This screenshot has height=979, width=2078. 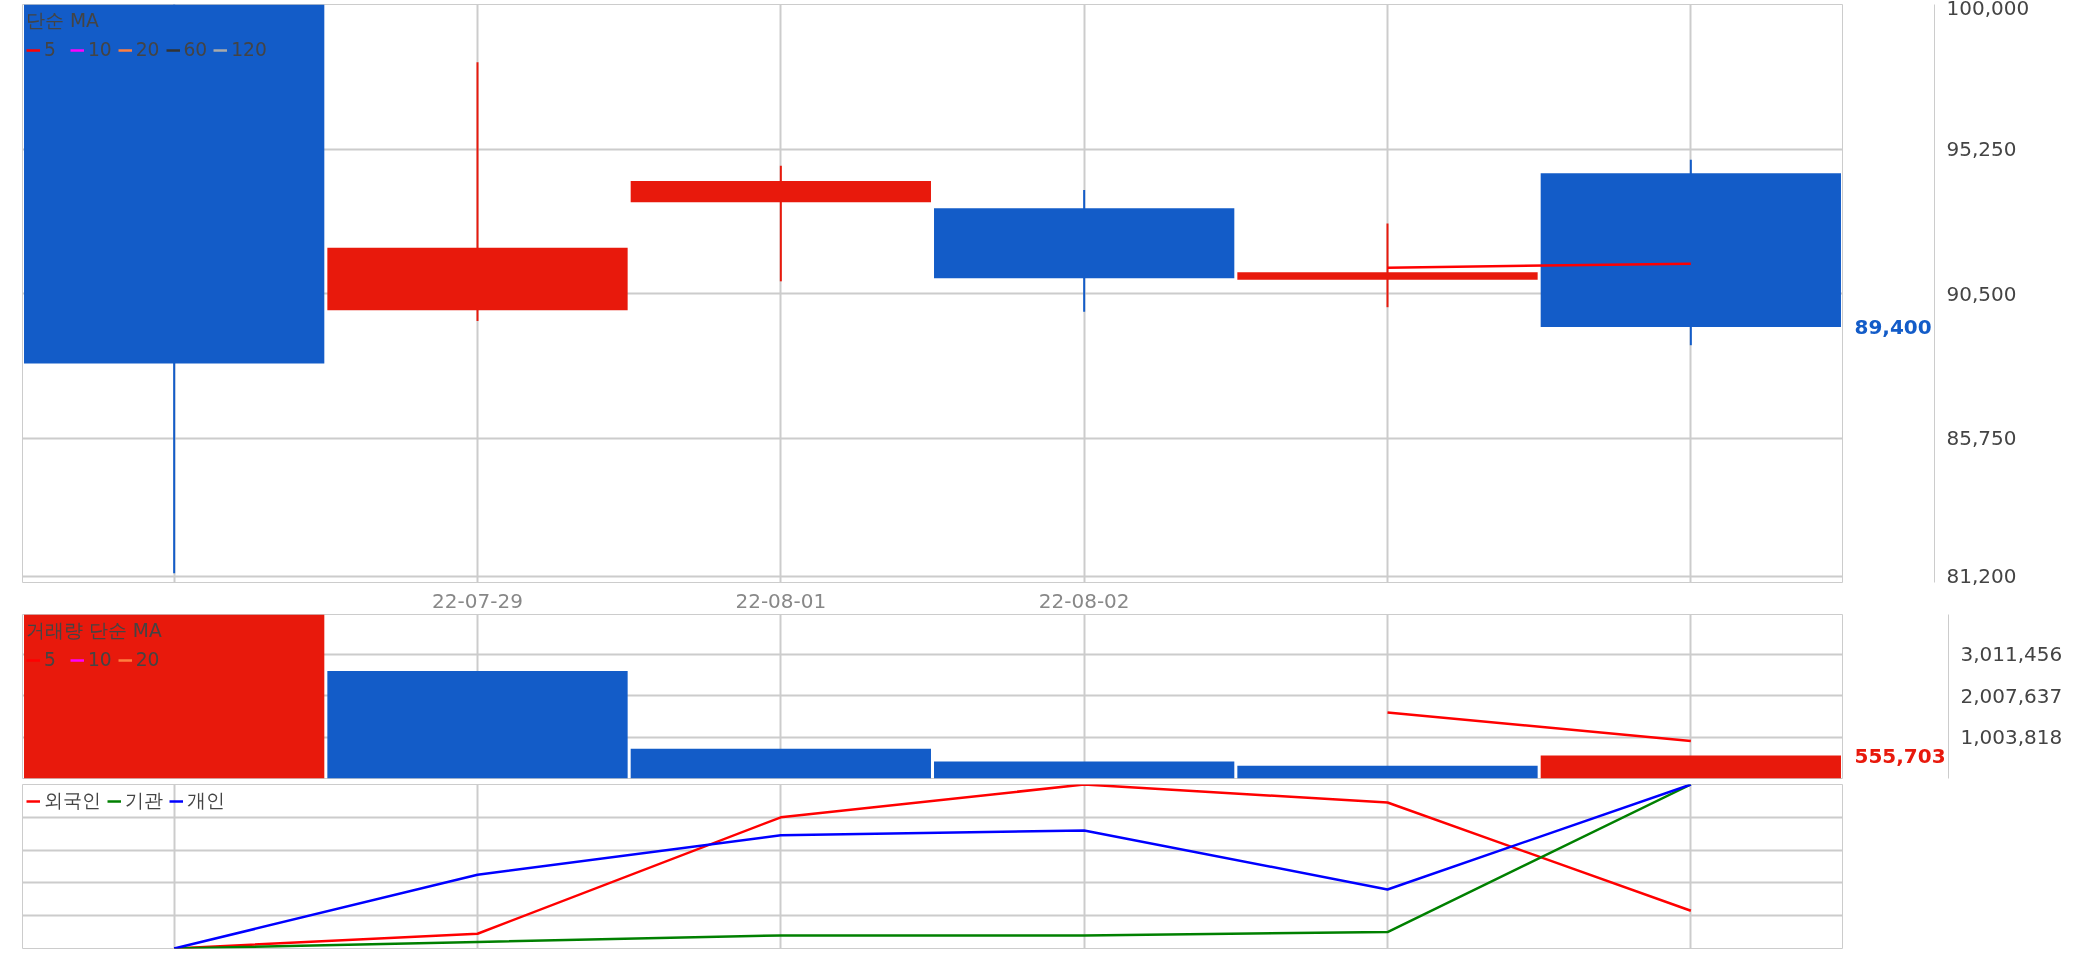 I want to click on y-tick-label: 1,003,818, so click(x=2011, y=737).